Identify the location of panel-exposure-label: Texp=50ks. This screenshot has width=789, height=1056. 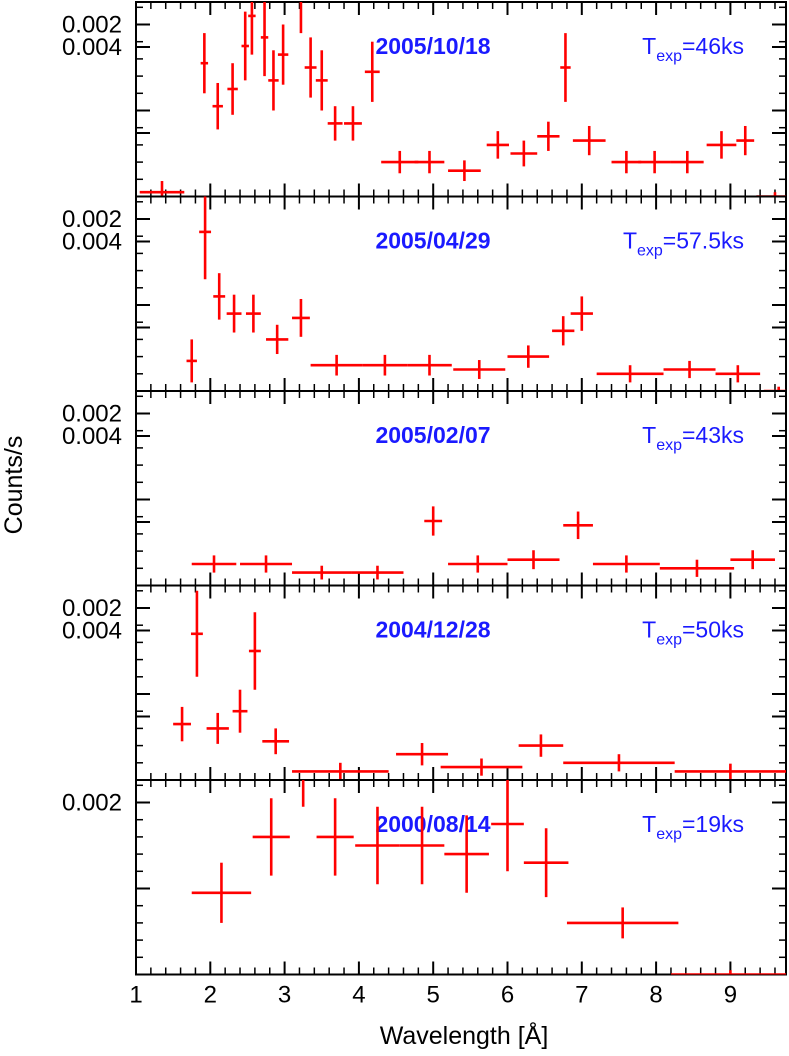
(693, 633).